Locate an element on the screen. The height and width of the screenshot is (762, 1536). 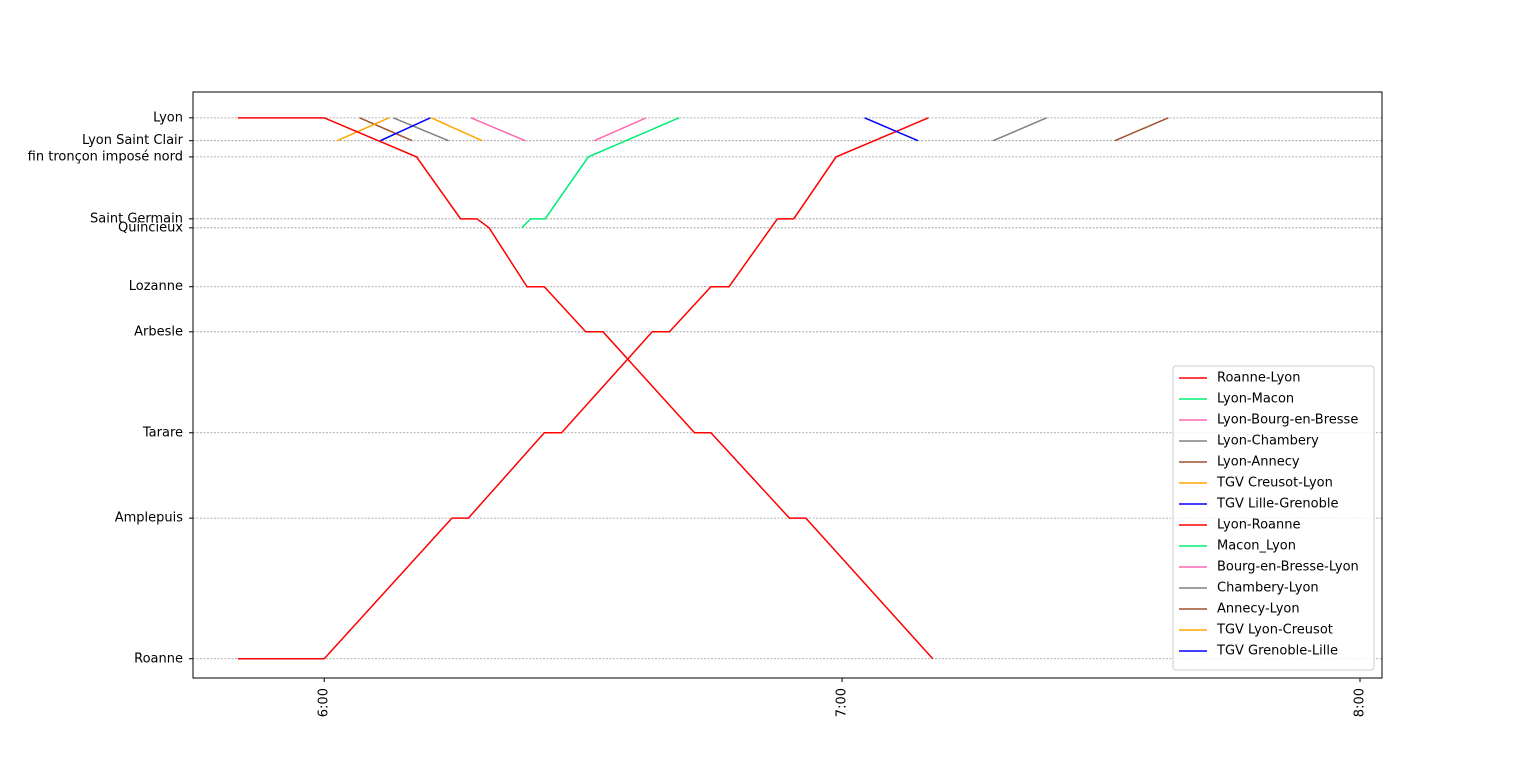
legend-label: TGV Lyon-Creusot is located at coordinates (1274, 630).